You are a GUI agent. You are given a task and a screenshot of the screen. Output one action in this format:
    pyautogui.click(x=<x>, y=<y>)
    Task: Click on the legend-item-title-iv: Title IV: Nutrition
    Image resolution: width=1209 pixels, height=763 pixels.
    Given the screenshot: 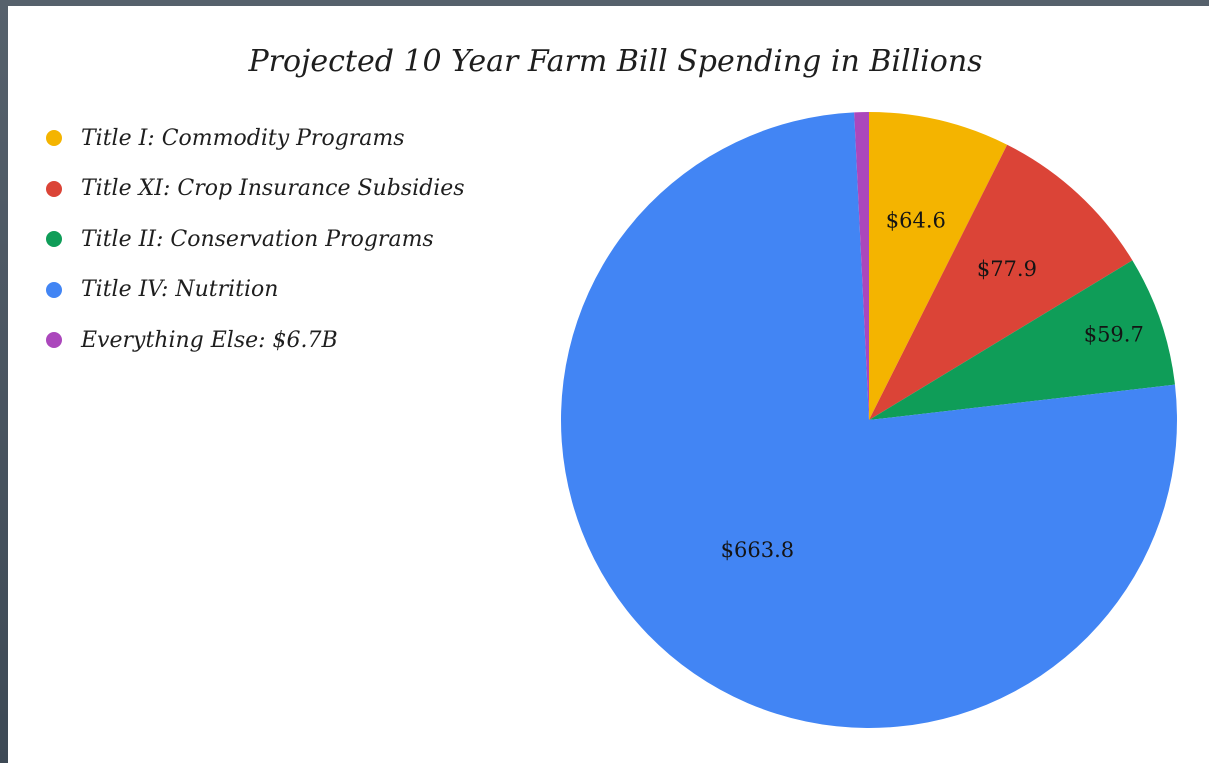 What is the action you would take?
    pyautogui.click(x=255, y=290)
    